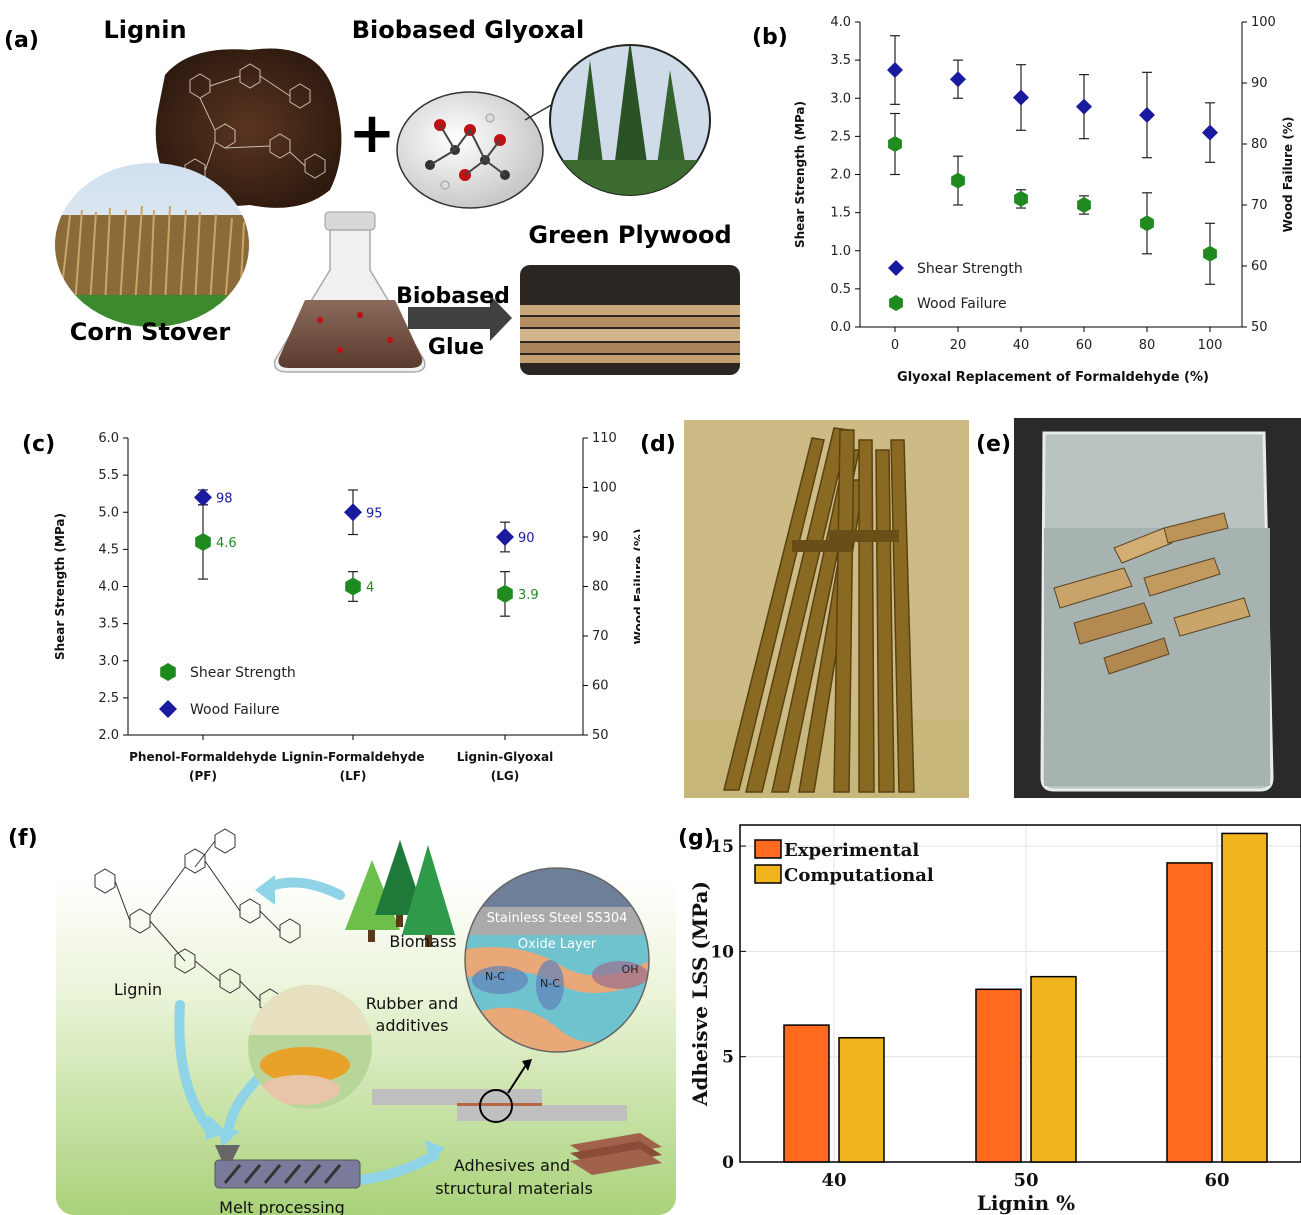  Describe the element at coordinates (374, 513) in the screenshot. I see `data-label: 95` at that location.